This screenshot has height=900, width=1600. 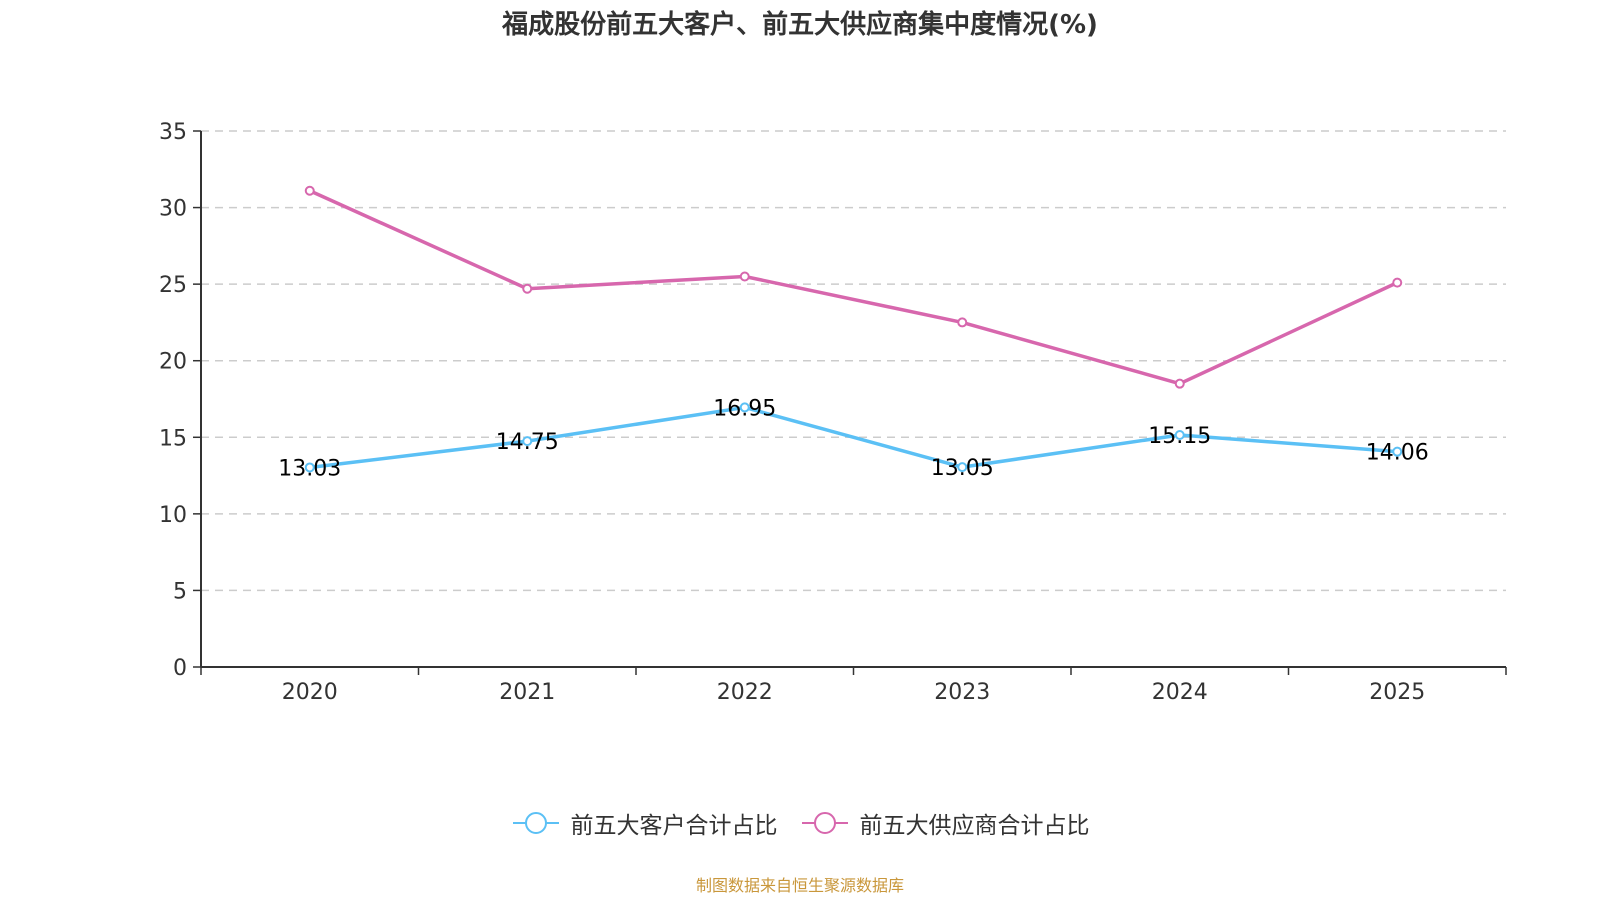 What do you see at coordinates (962, 692) in the screenshot?
I see `x-tick-label: 2023` at bounding box center [962, 692].